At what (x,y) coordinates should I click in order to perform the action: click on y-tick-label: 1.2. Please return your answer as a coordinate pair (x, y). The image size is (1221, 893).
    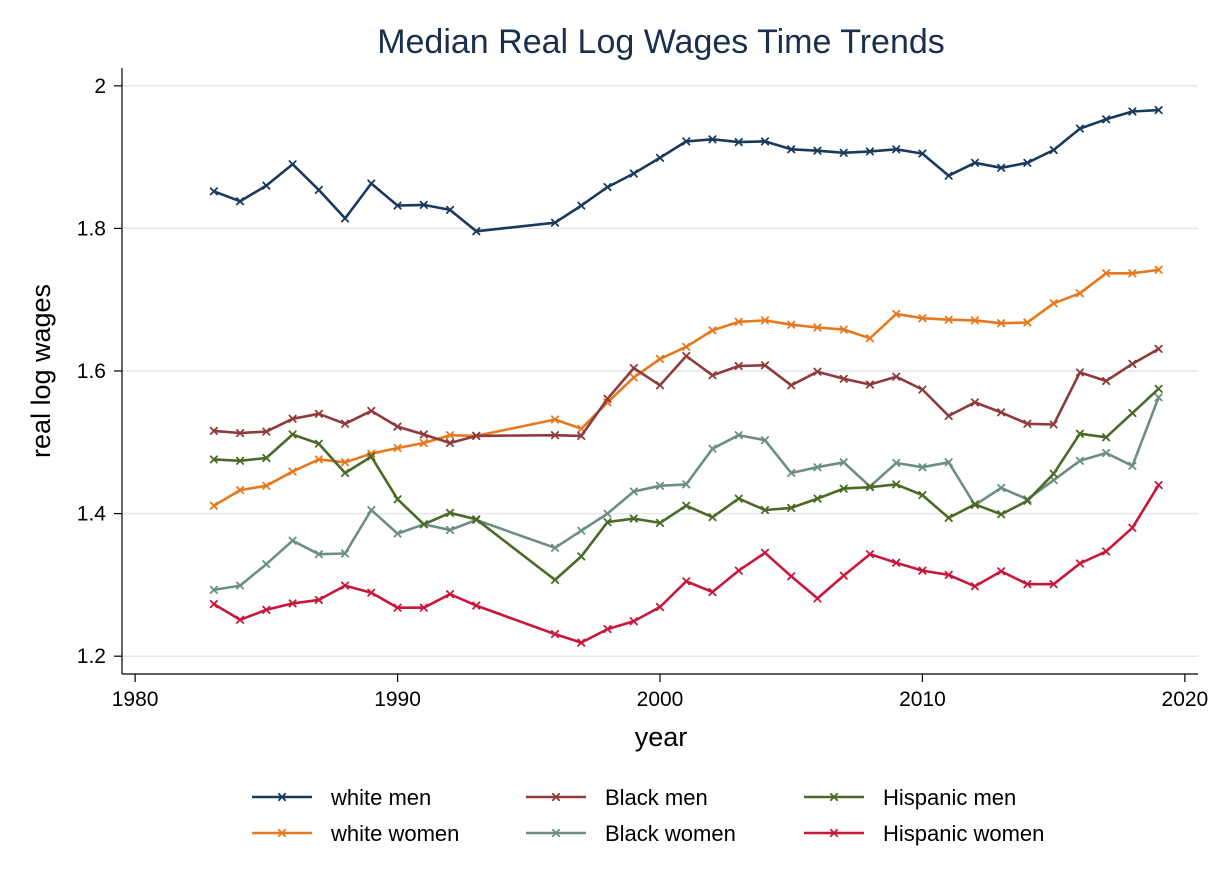
    Looking at the image, I should click on (91, 656).